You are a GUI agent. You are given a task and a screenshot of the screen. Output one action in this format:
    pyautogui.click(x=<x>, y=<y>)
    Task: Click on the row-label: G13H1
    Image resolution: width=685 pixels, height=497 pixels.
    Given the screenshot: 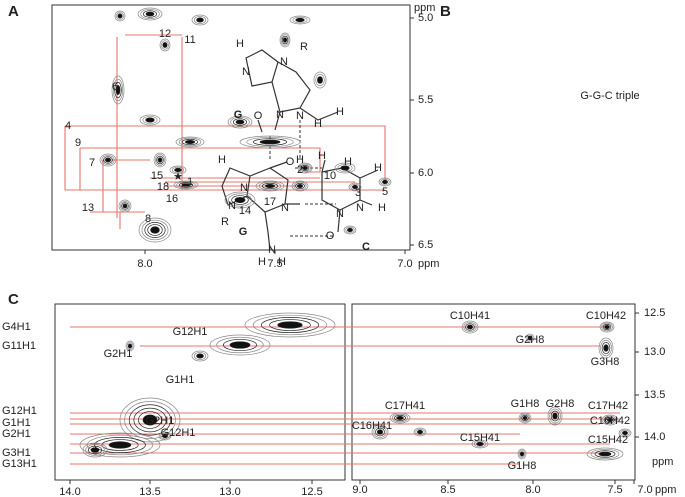 What is the action you would take?
    pyautogui.click(x=19, y=464)
    